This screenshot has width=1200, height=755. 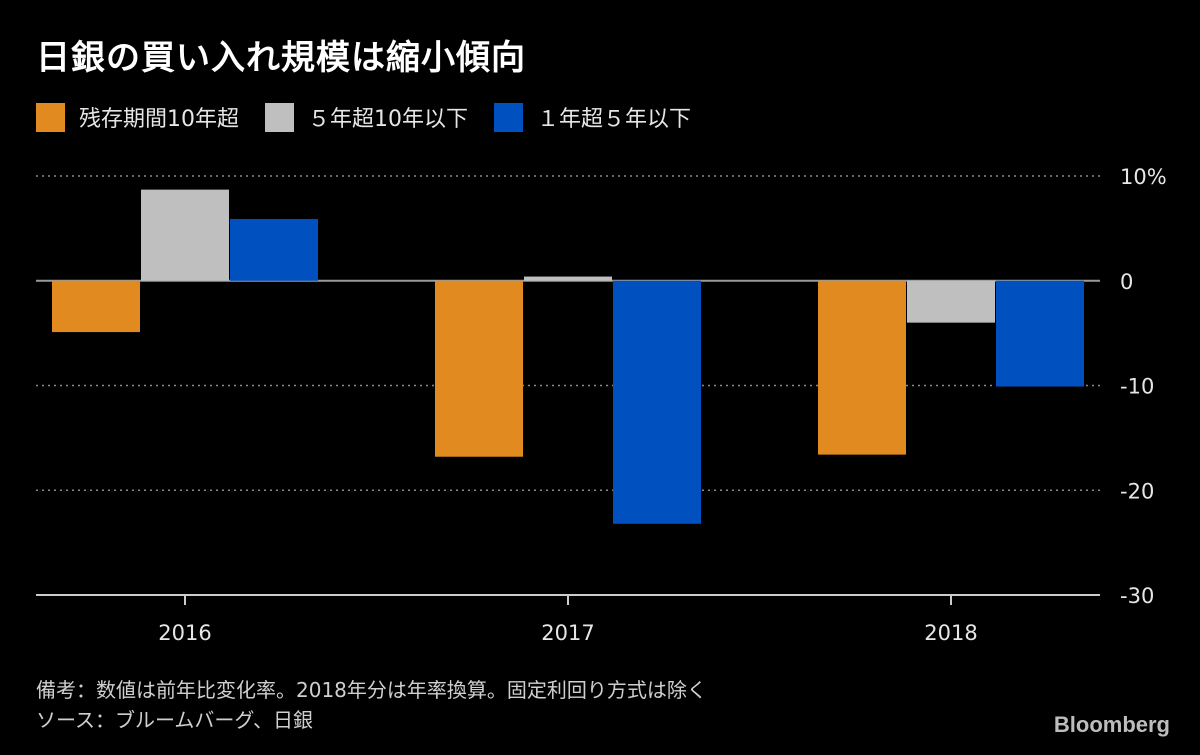 I want to click on x-tick-label: 2017, so click(x=567, y=633).